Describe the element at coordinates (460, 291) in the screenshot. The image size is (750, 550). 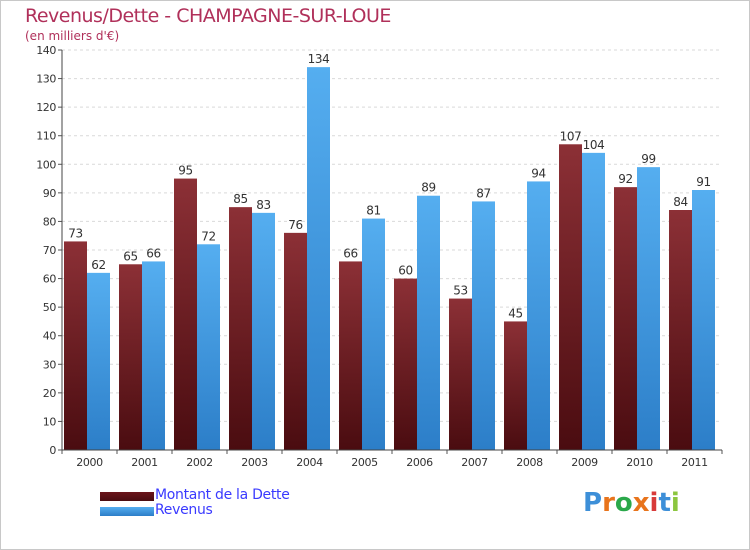
I see `data-label-dette-2007: 53` at that location.